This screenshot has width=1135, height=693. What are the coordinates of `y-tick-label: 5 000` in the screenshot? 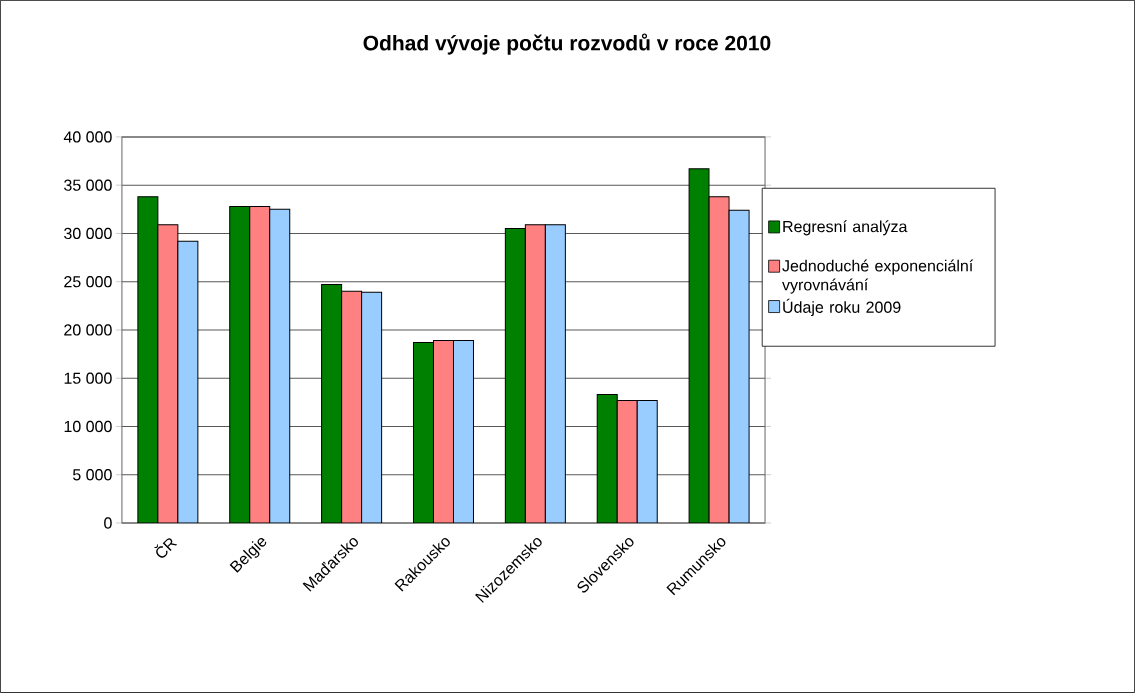 It's located at (92, 475).